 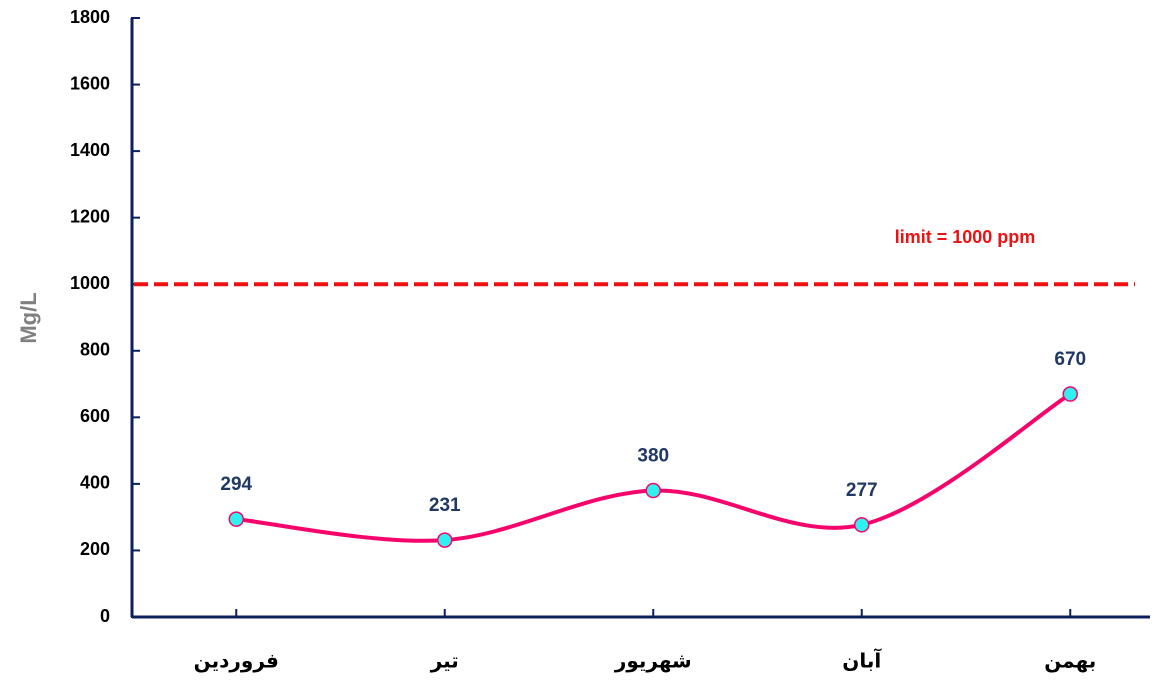 What do you see at coordinates (236, 484) in the screenshot?
I see `data-label: 294` at bounding box center [236, 484].